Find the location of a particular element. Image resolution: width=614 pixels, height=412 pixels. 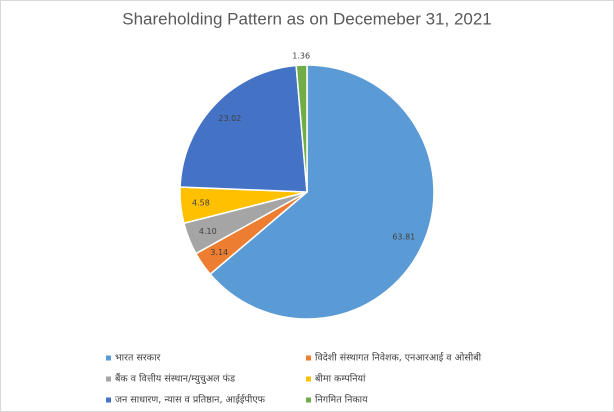

legend-label: विदेशी संस्थागत निवेशक, एनआरआई व ओसीबी is located at coordinates (398, 358).